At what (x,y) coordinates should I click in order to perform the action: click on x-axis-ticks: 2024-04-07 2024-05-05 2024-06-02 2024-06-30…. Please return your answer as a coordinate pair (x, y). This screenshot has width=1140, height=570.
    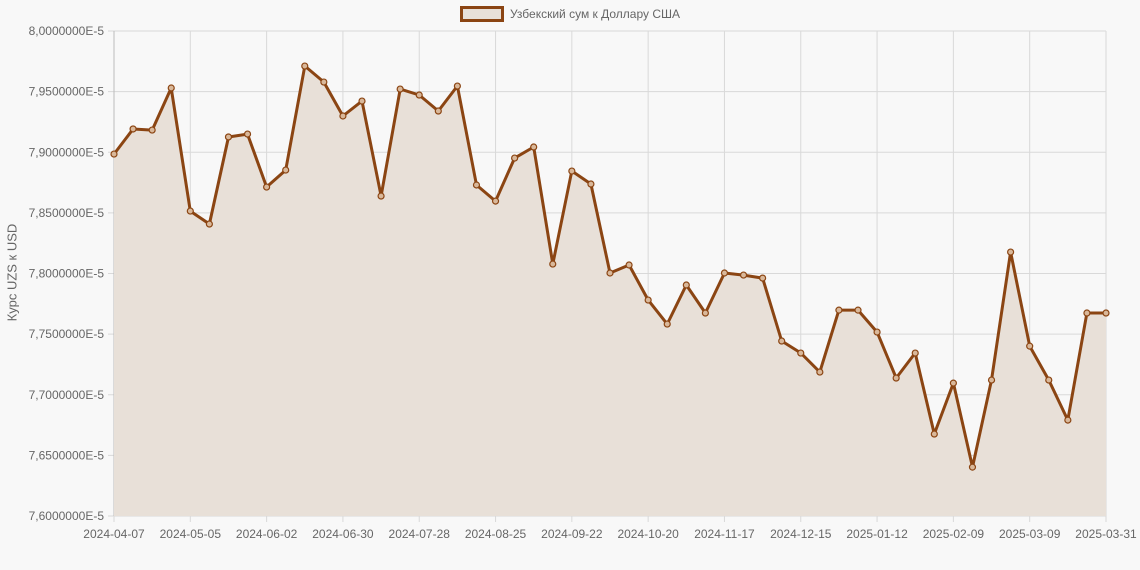
    Looking at the image, I should click on (610, 534).